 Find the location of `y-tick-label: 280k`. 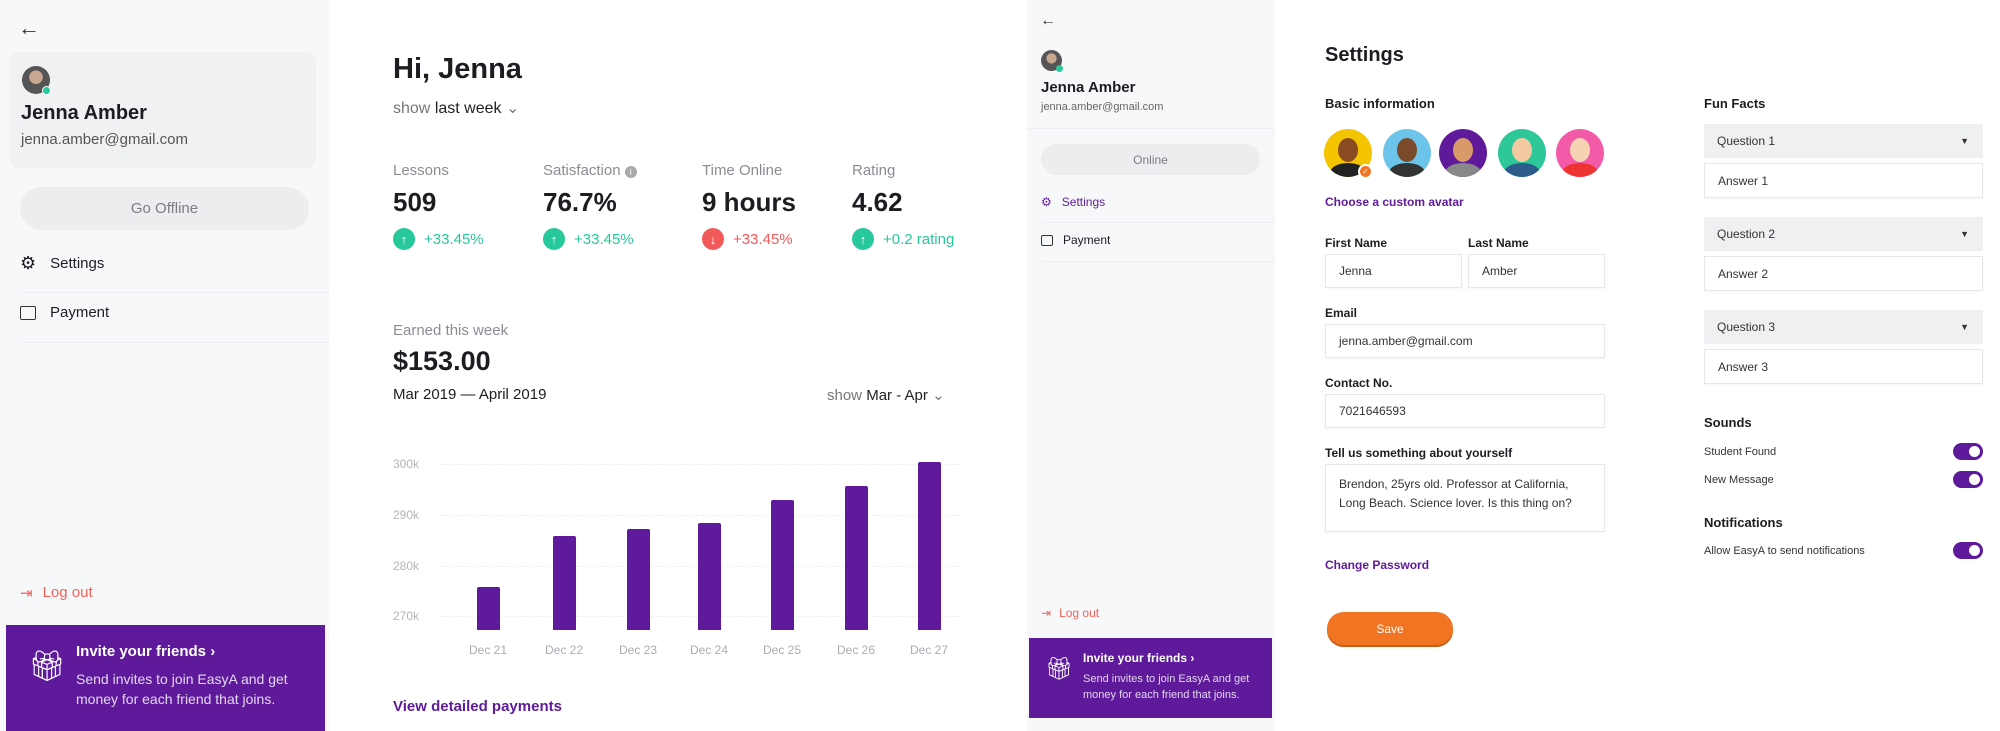

y-tick-label: 280k is located at coordinates (406, 565).